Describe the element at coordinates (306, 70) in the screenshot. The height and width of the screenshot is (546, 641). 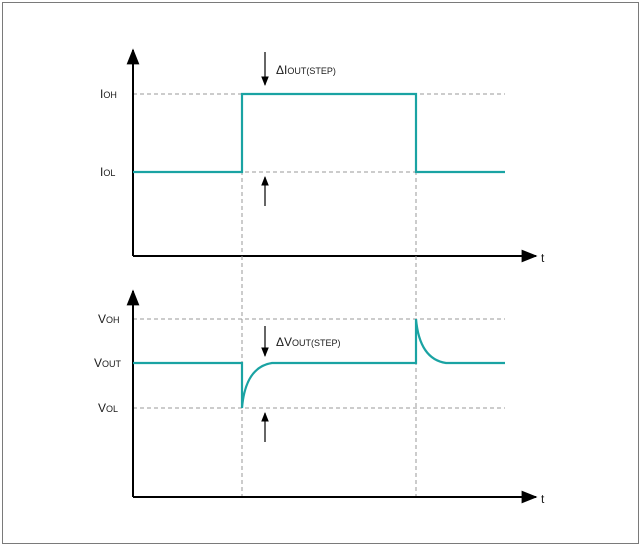
I see `delta-i-step-label: ΔIOUT(STEP)` at that location.